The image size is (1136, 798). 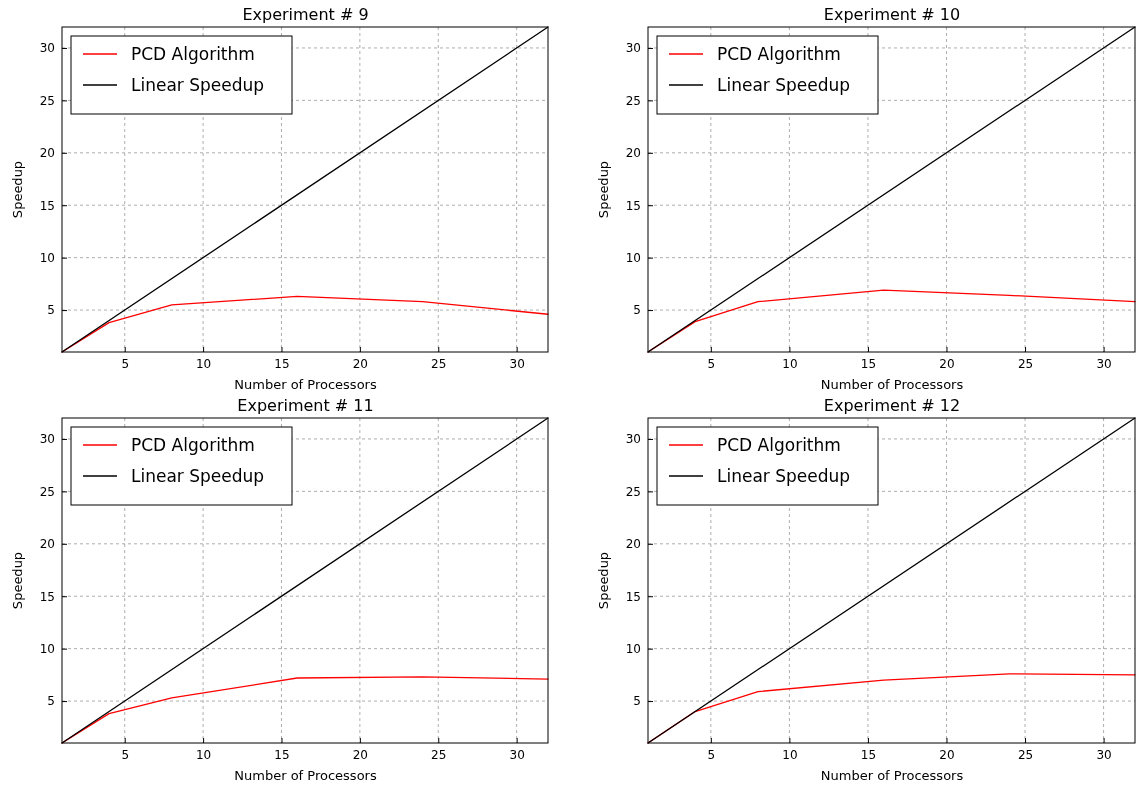 I want to click on chart-title: Experiment # 9, so click(x=305, y=14).